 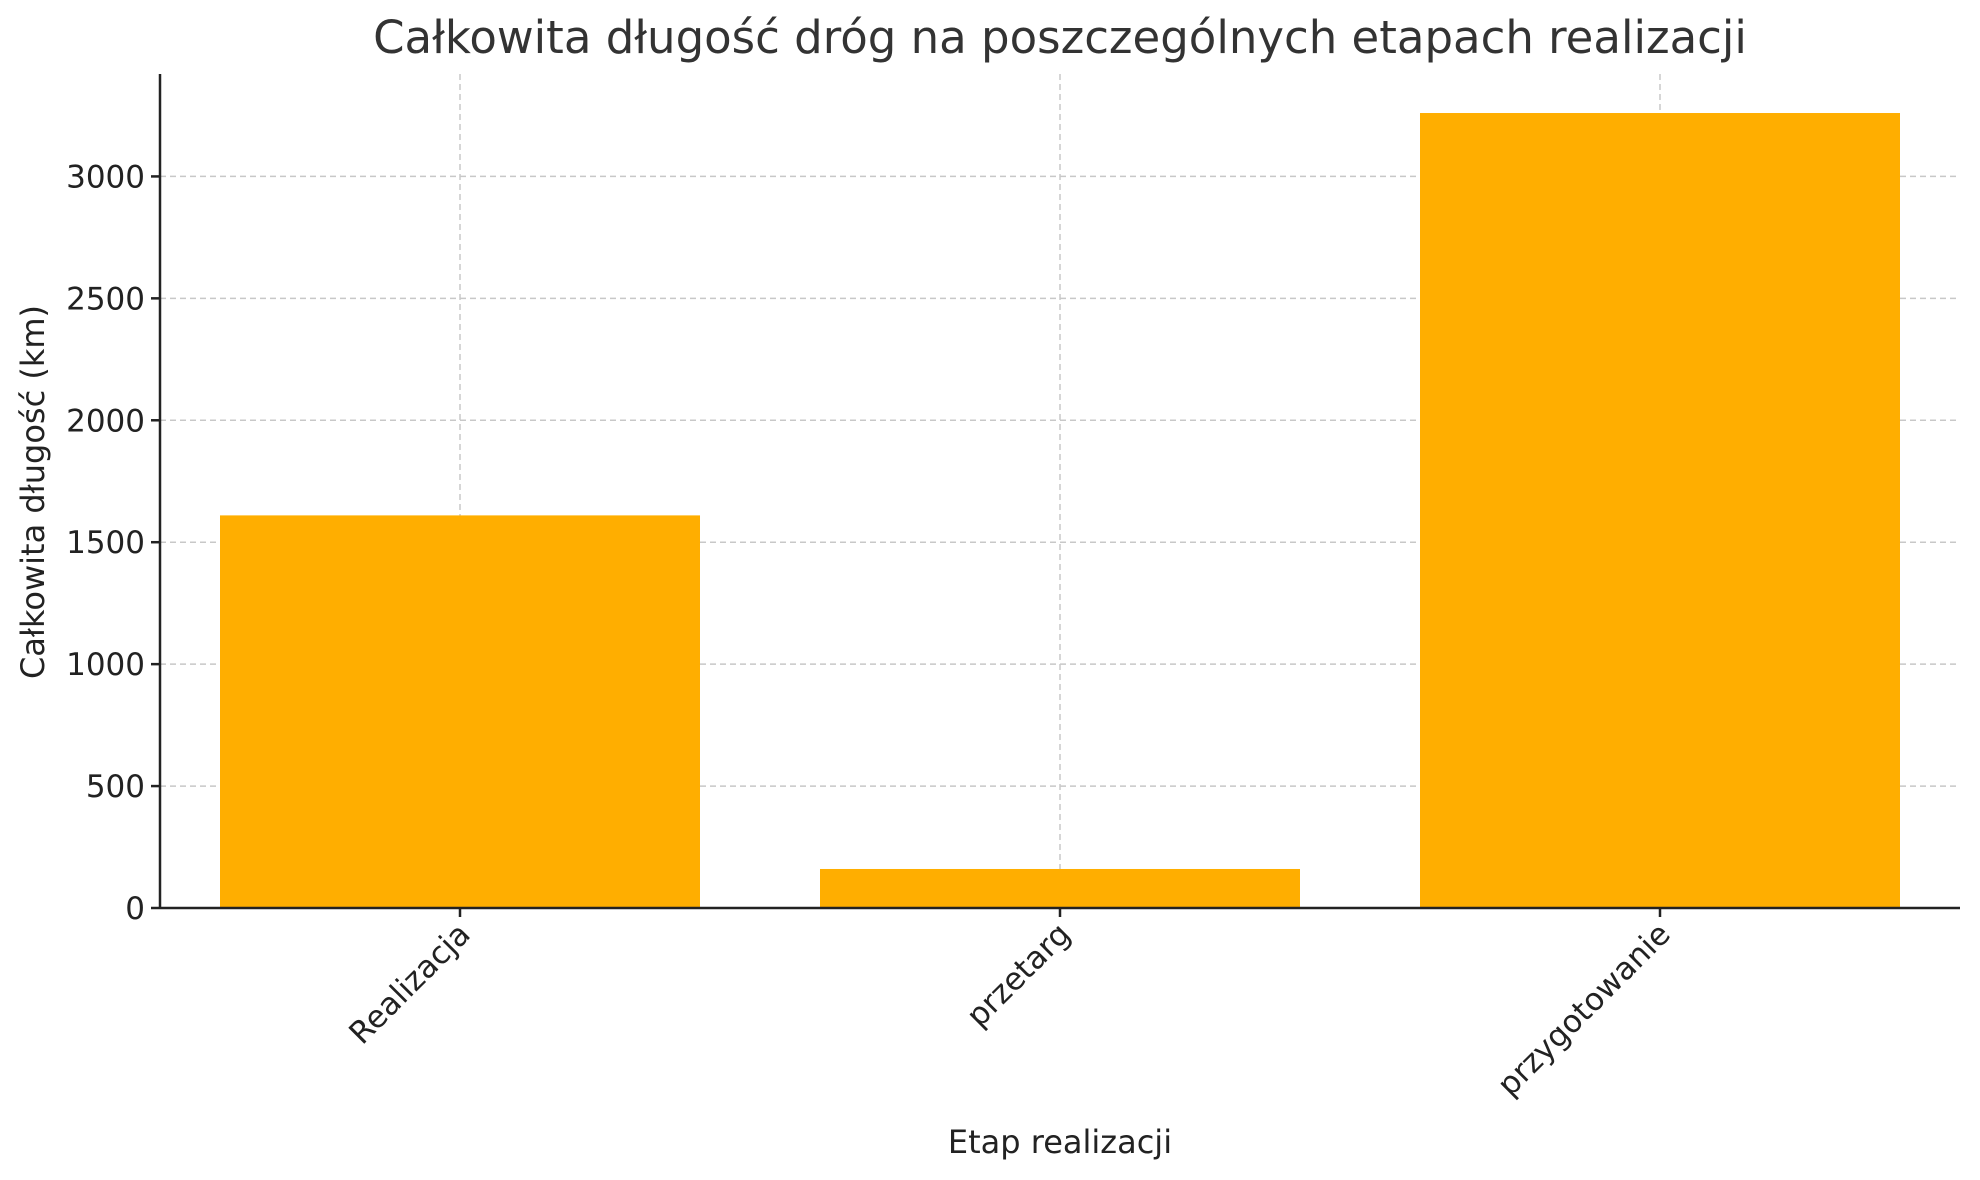 I want to click on y-tick-label: 1500, so click(x=105, y=543).